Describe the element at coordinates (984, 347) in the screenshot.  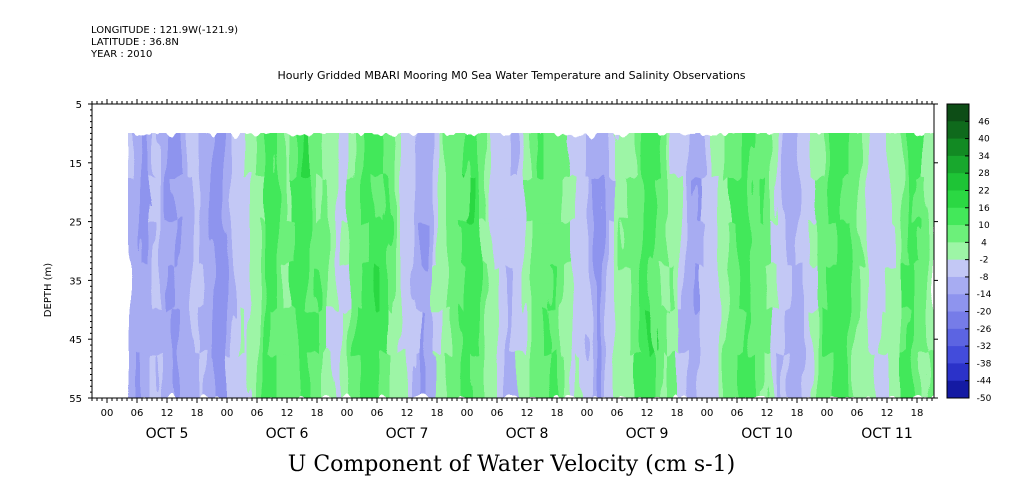
I see `colorbar-label: -32` at that location.